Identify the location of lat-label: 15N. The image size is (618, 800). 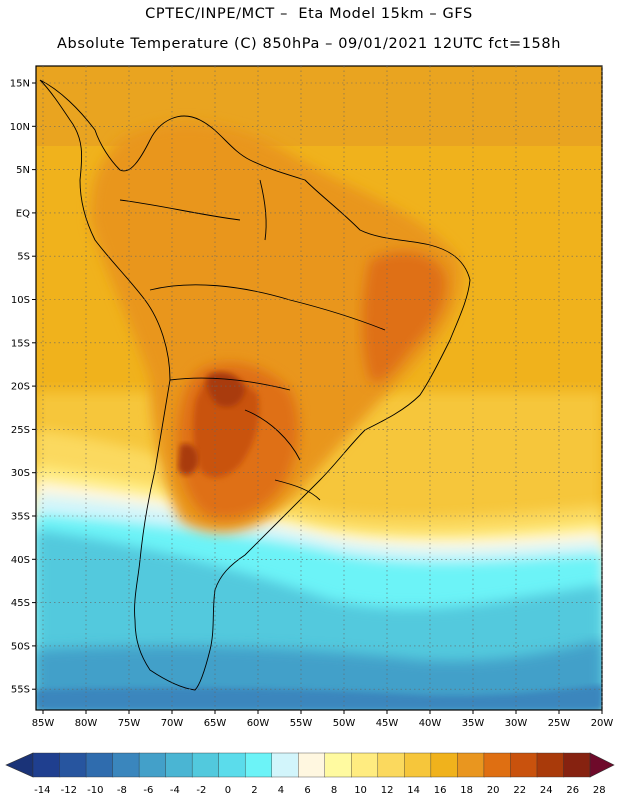
(20, 84).